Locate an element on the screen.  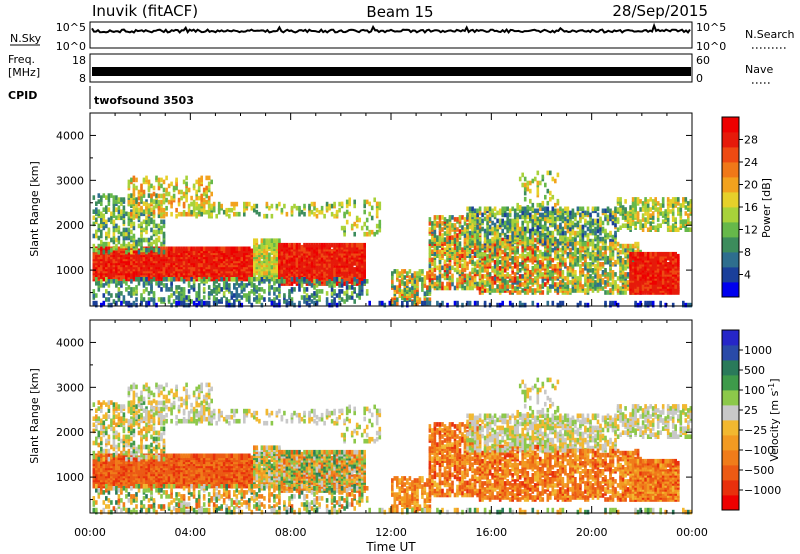
freq-band is located at coordinates (391, 71).